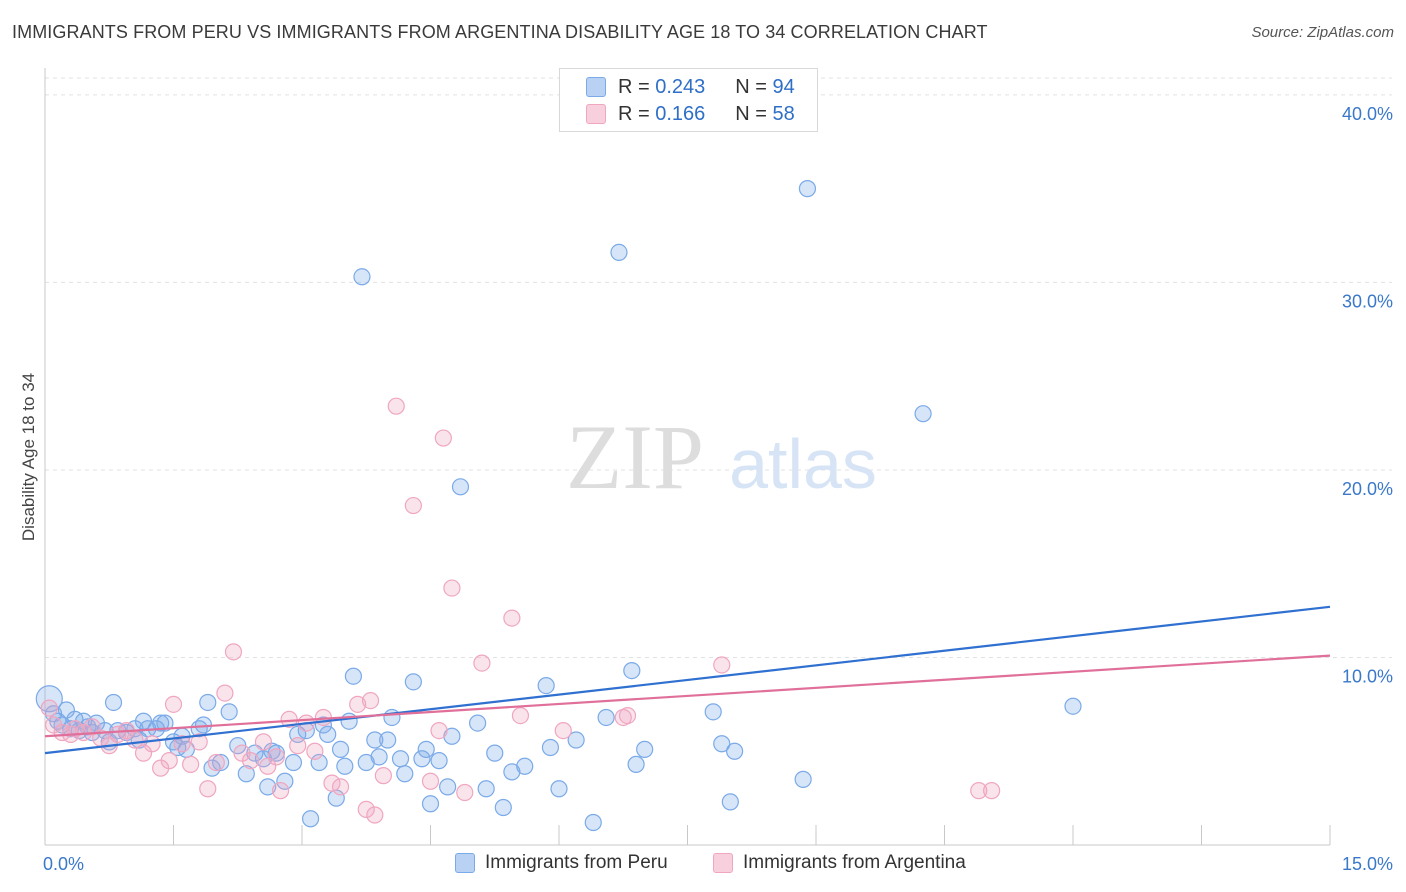 The height and width of the screenshot is (892, 1406). Describe the element at coordinates (465, 863) in the screenshot. I see `peru-legend-swatch` at that location.